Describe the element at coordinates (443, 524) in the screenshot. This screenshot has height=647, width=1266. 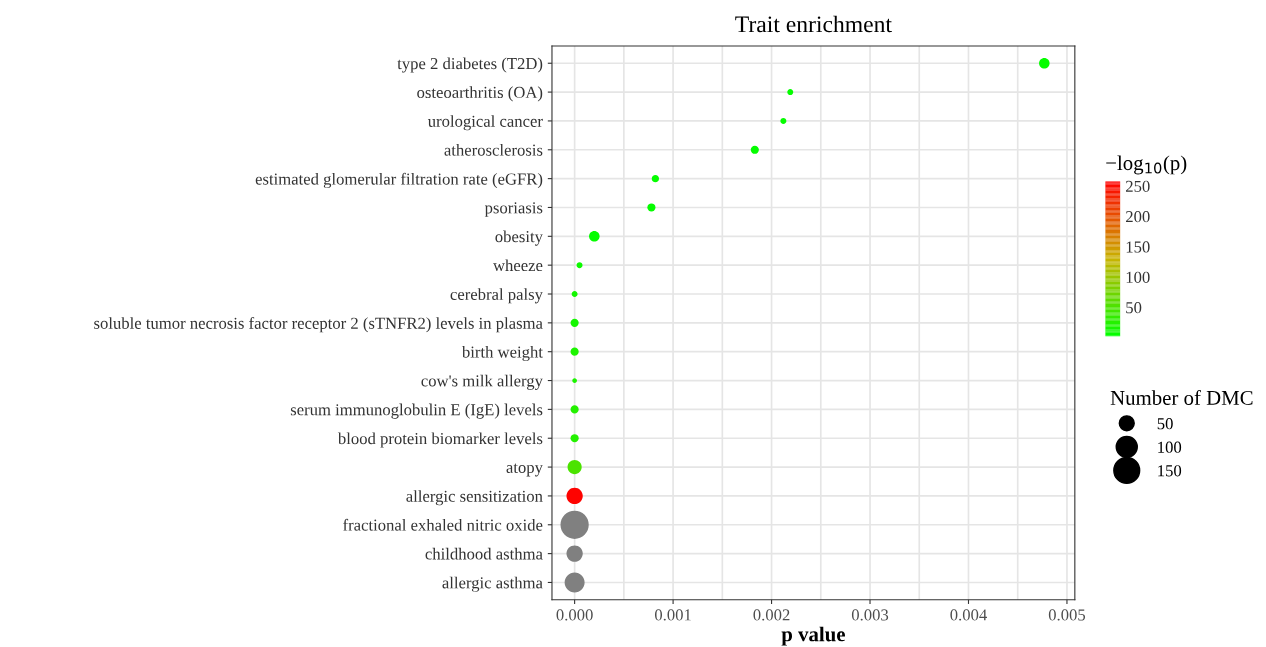
I see `y-tick-label: fractional exhaled nitric oxide` at that location.